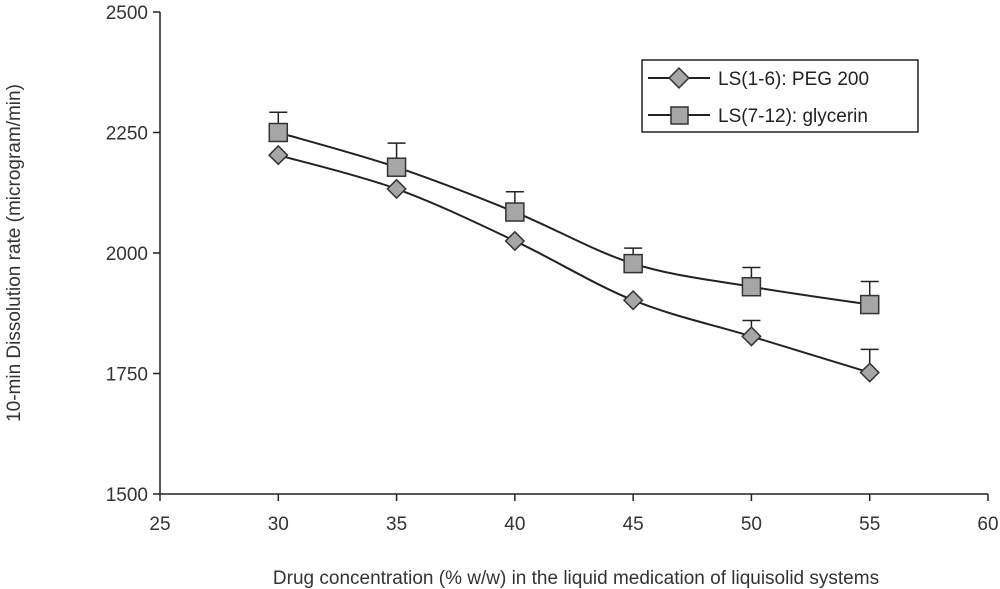 The image size is (1000, 589). I want to click on x-tick-label: 40, so click(514, 524).